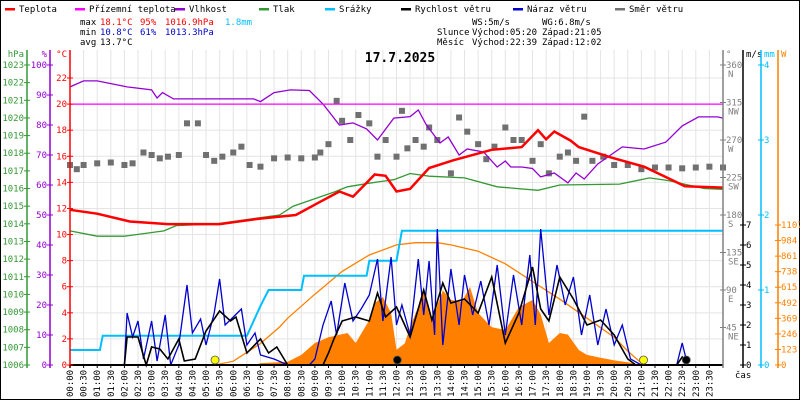  Describe the element at coordinates (264, 9) in the screenshot. I see `legend-swatch` at that location.